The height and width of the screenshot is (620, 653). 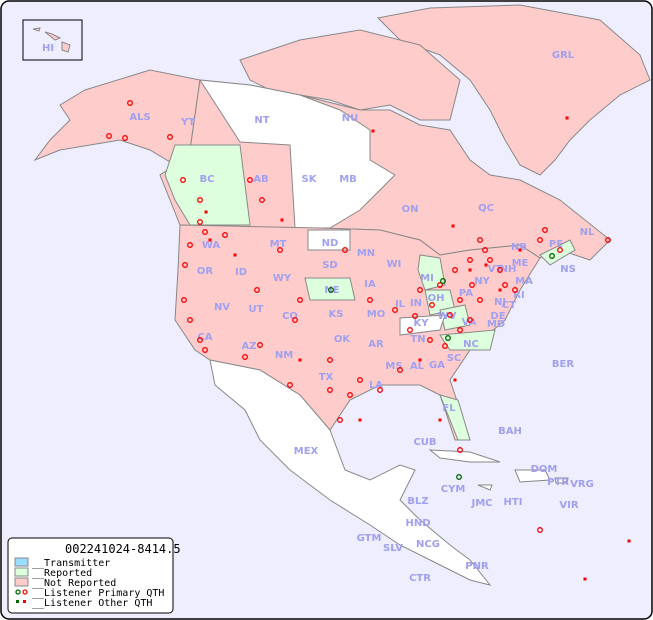 What do you see at coordinates (417, 523) in the screenshot?
I see `region-label-hnd: HND` at bounding box center [417, 523].